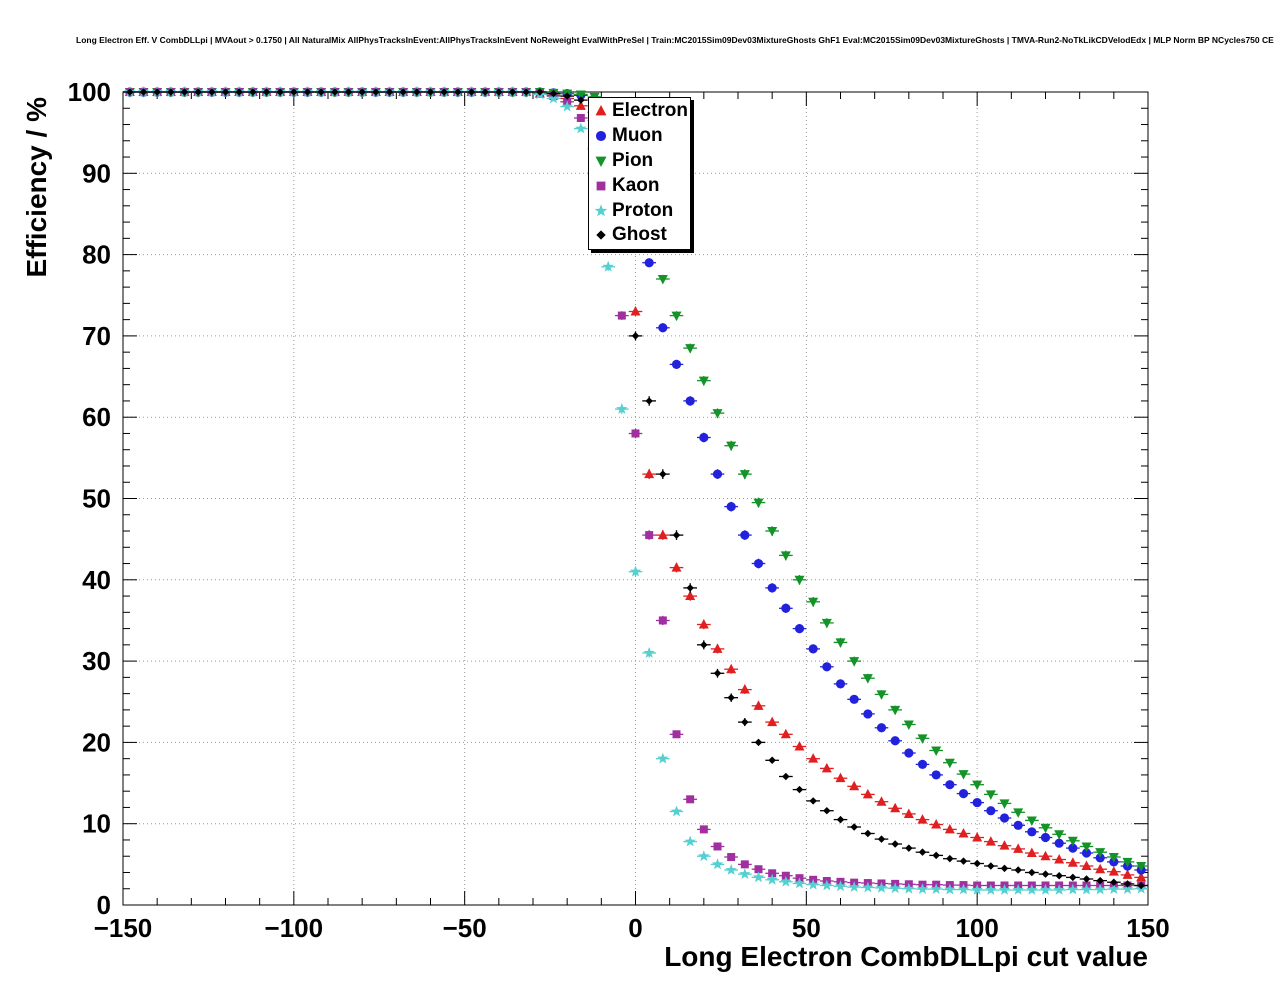  I want to click on legend-label: Proton, so click(643, 210).